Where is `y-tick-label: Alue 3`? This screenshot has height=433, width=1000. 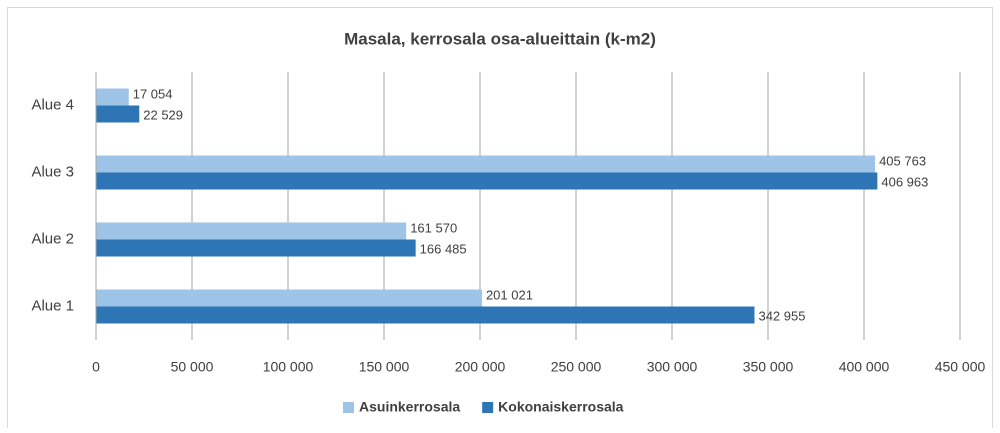 y-tick-label: Alue 3 is located at coordinates (52, 171).